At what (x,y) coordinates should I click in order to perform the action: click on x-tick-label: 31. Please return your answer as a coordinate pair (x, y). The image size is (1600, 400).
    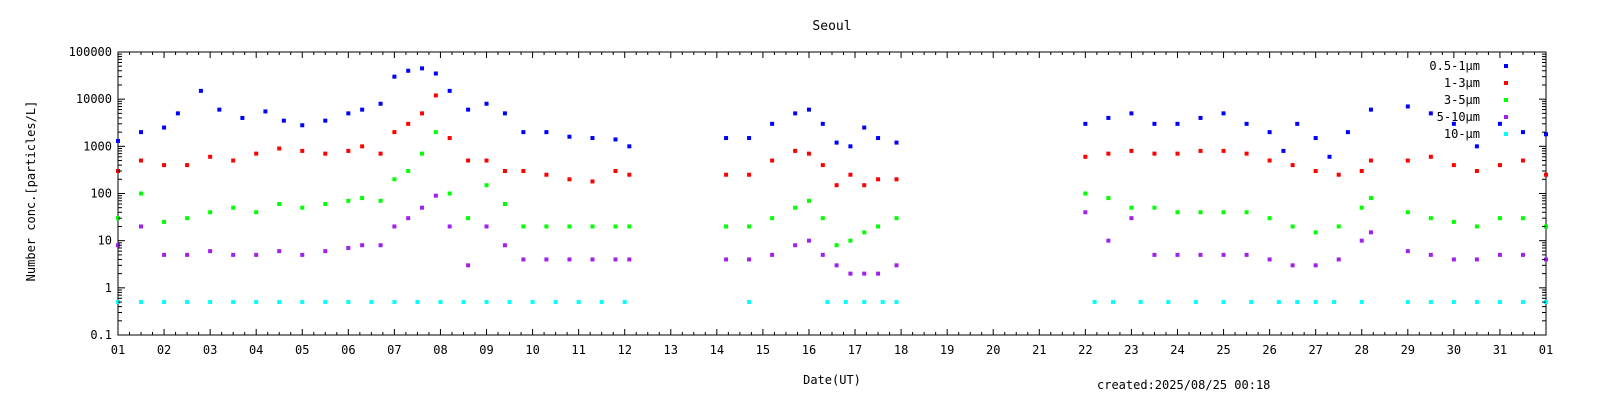
    Looking at the image, I should click on (1500, 350).